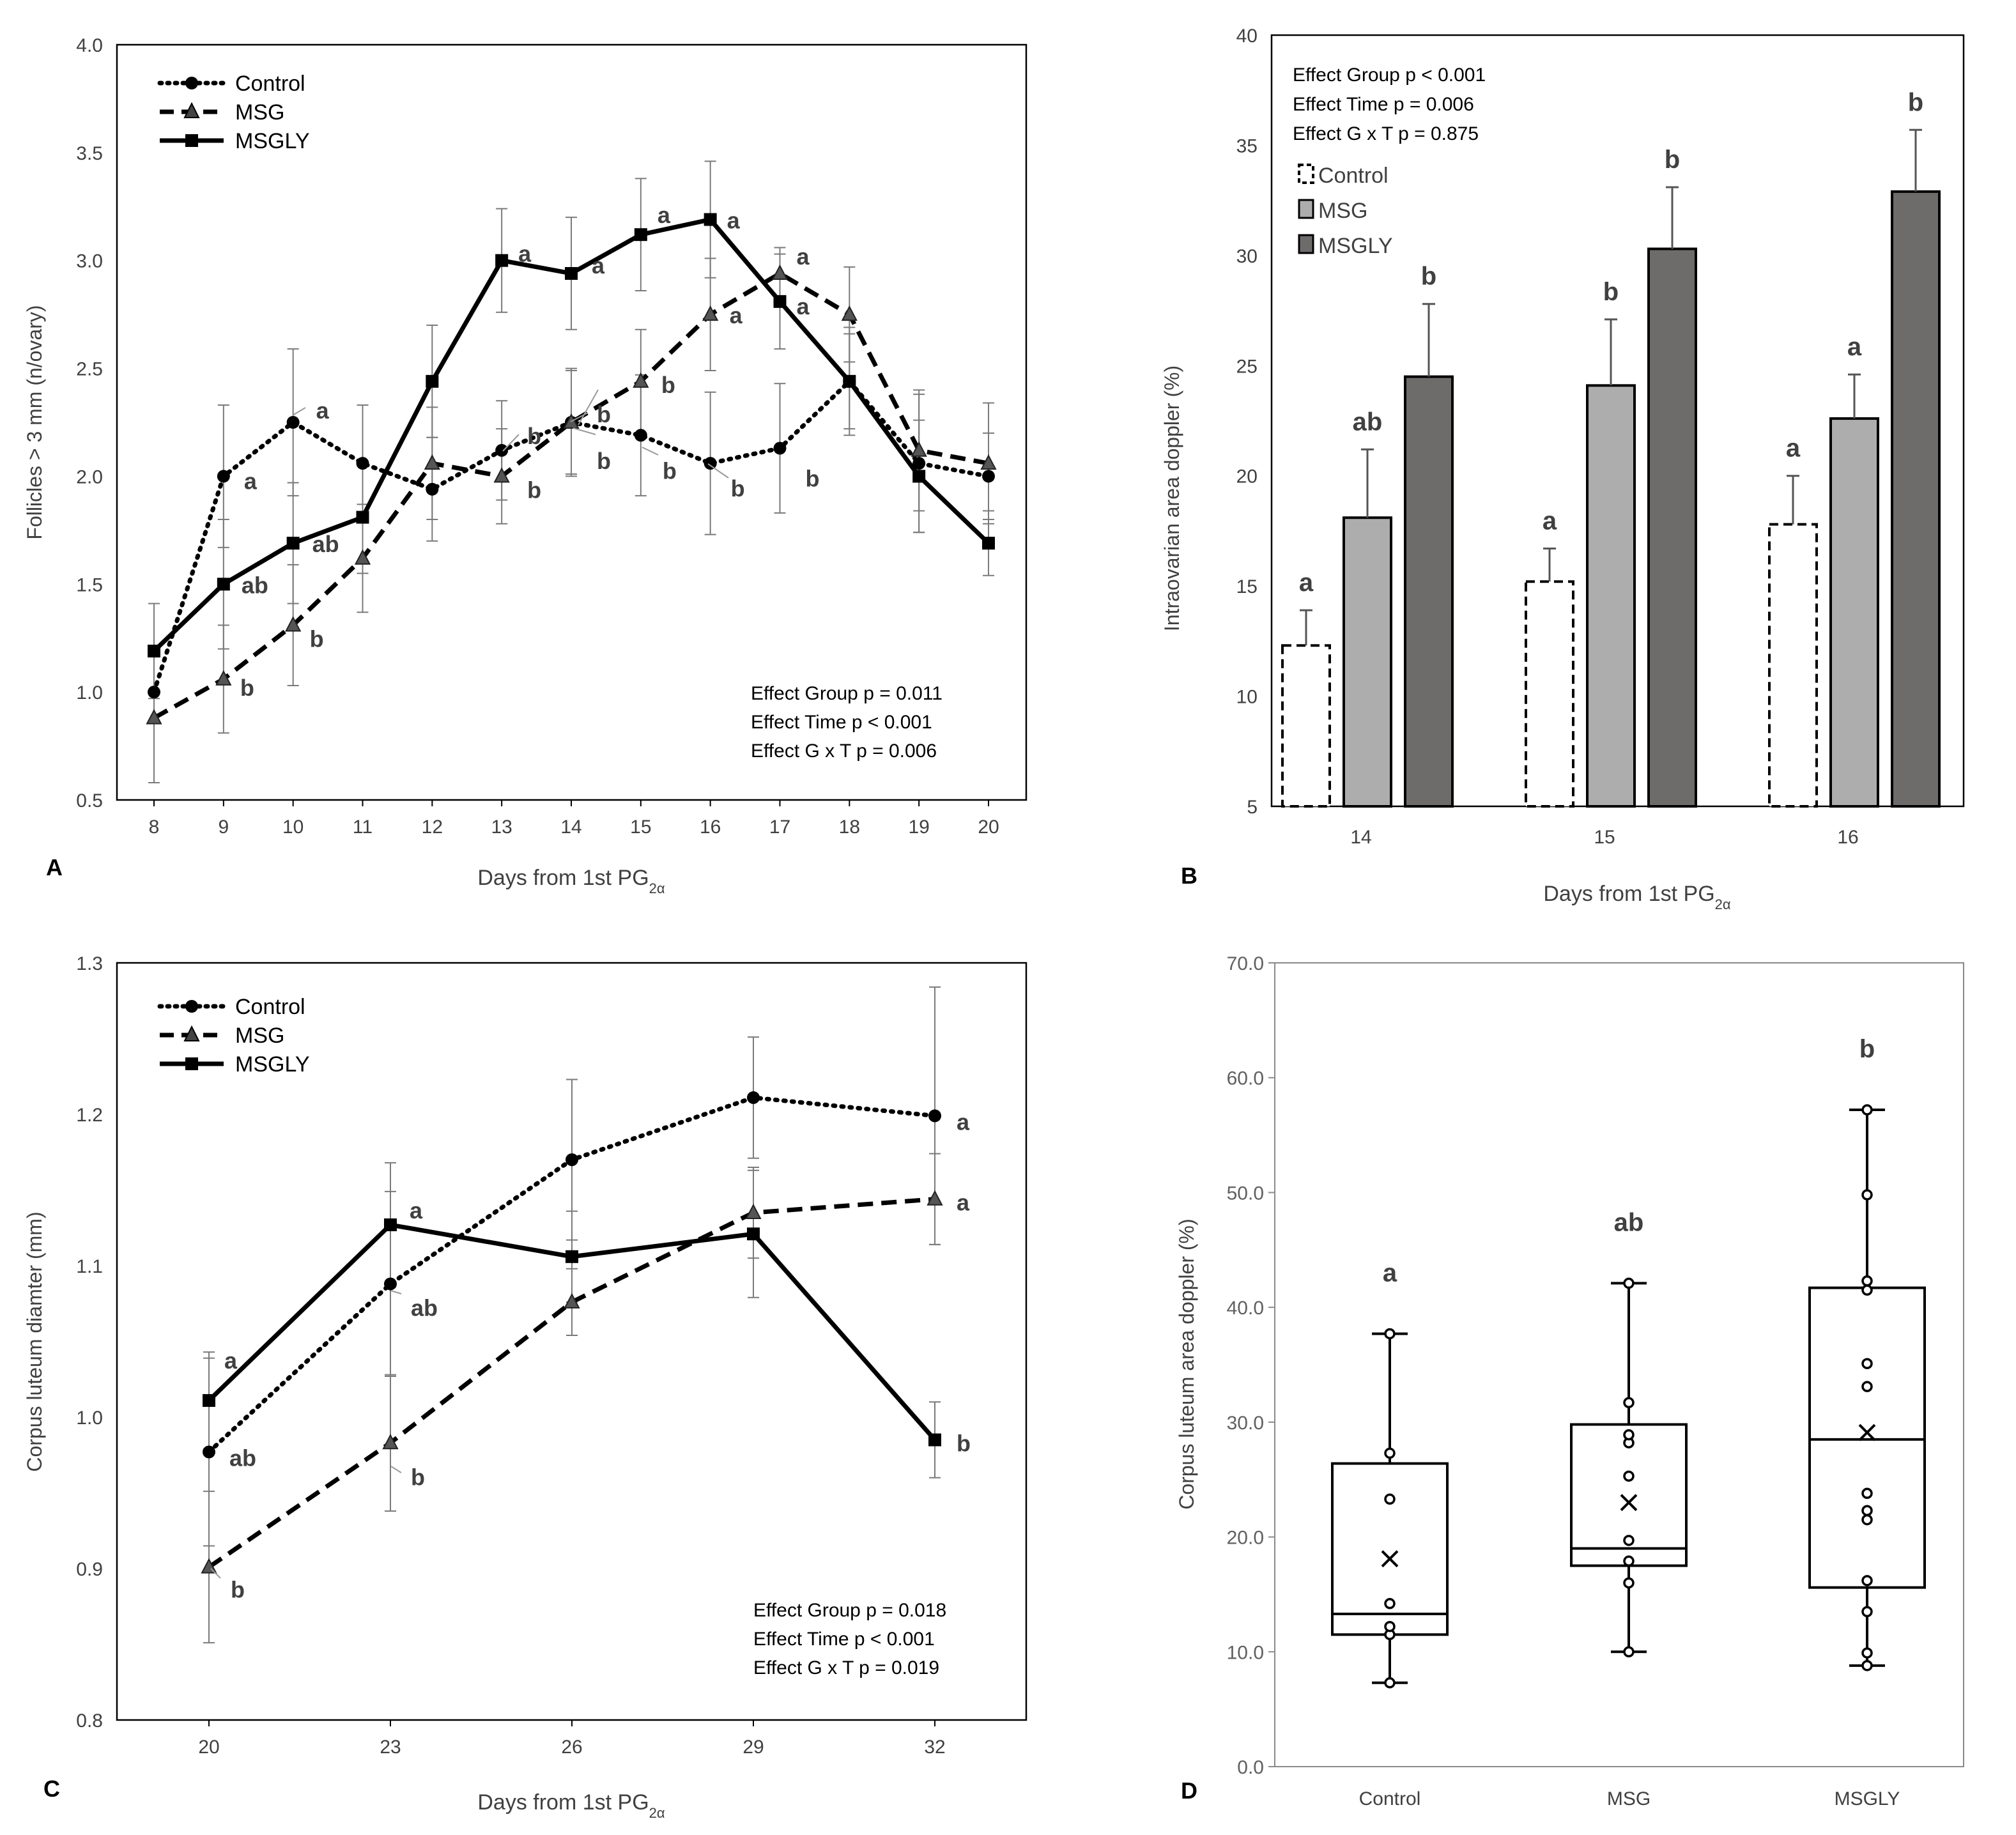  I want to click on y-tick-label: 60.0, so click(1245, 1078).